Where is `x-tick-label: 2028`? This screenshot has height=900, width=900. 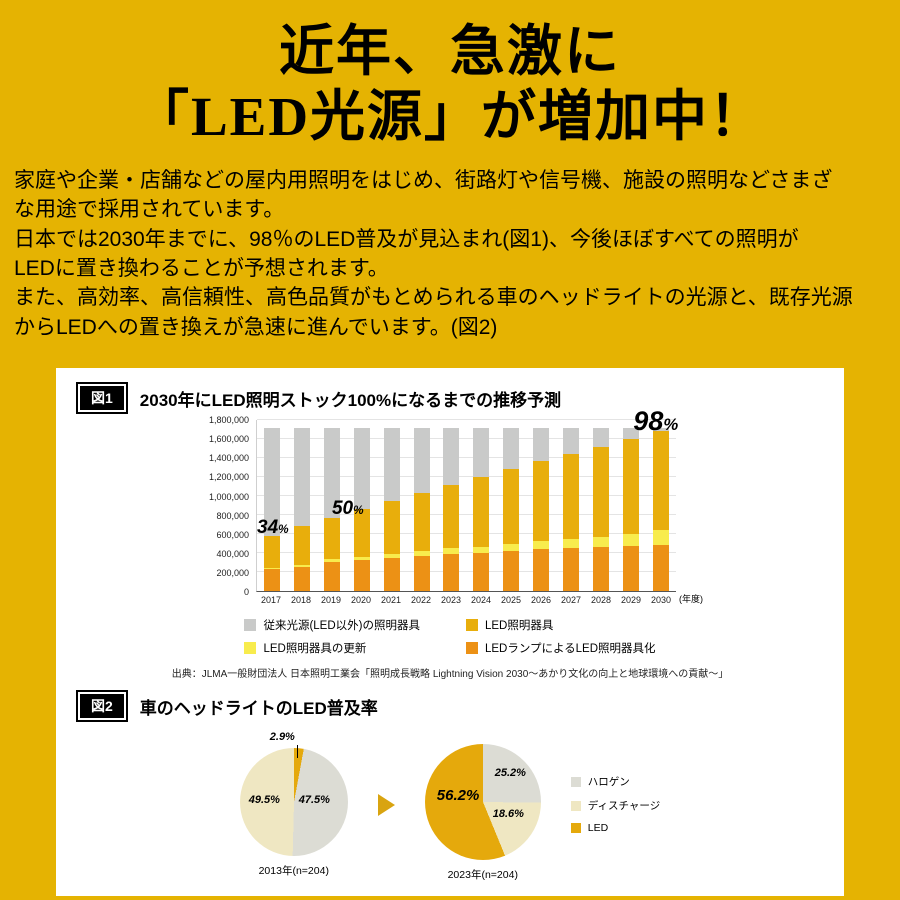 x-tick-label: 2028 is located at coordinates (601, 600).